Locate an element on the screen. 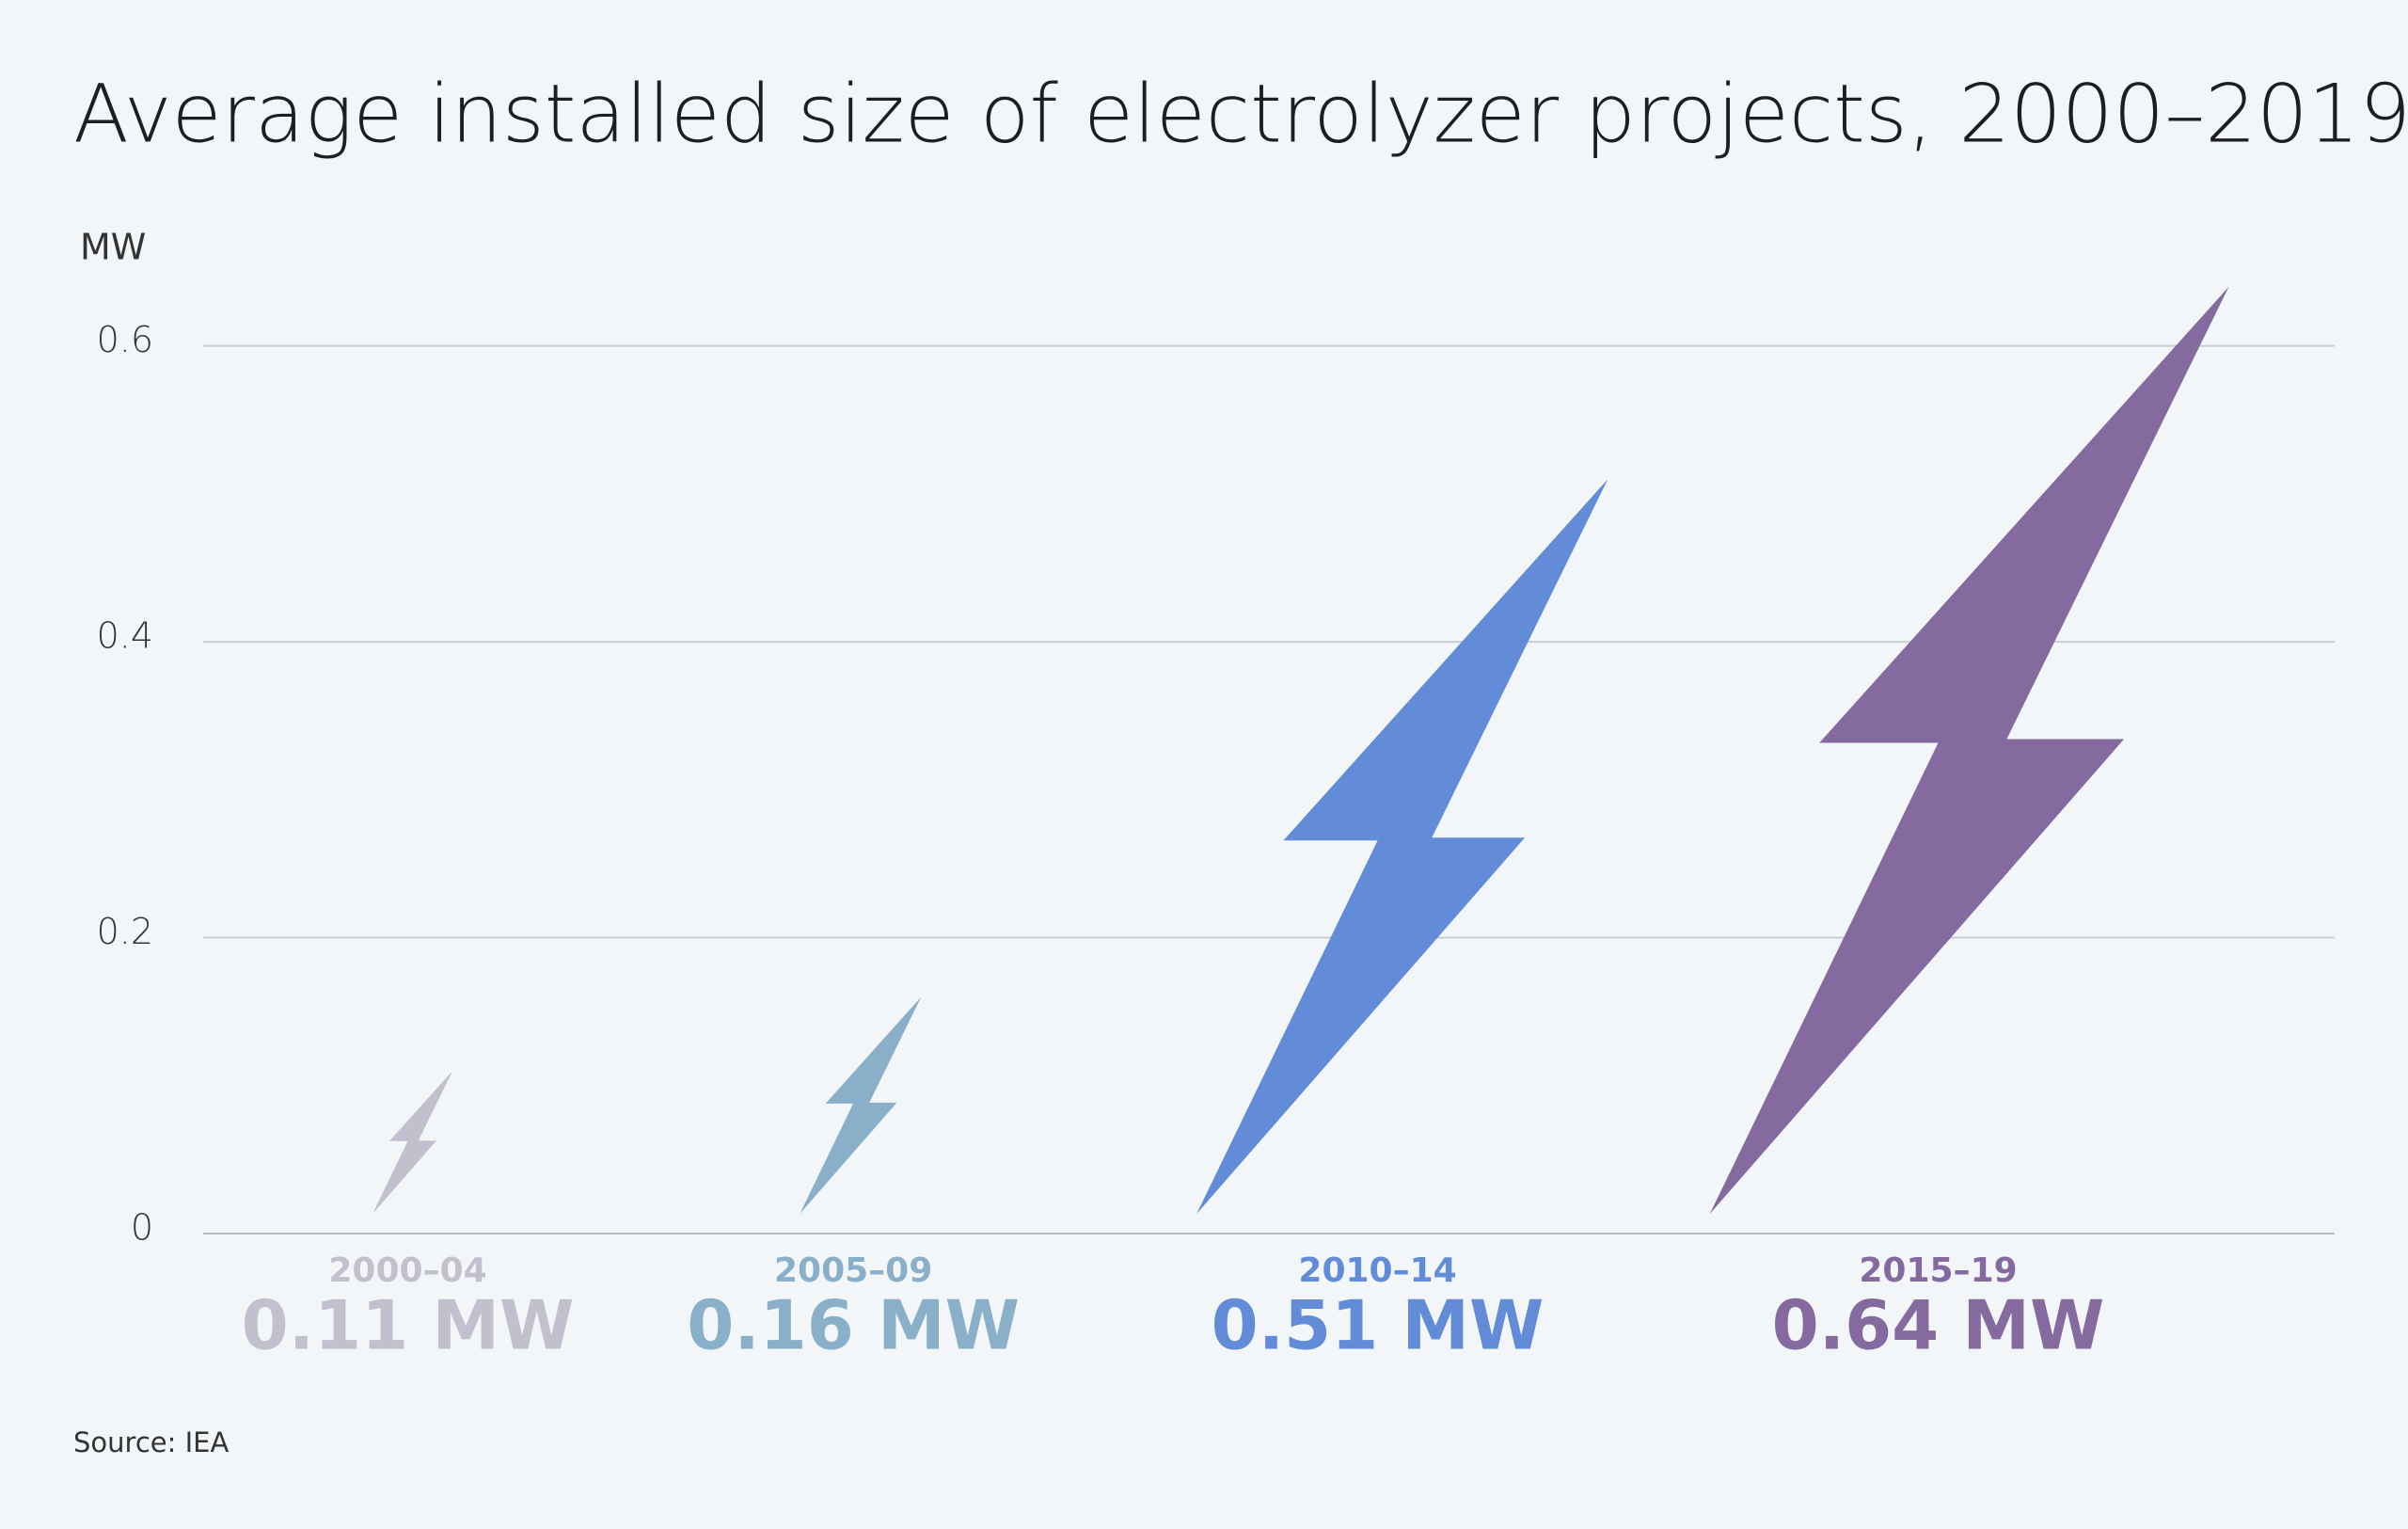  y-tick-label: 0.6 is located at coordinates (125, 339).